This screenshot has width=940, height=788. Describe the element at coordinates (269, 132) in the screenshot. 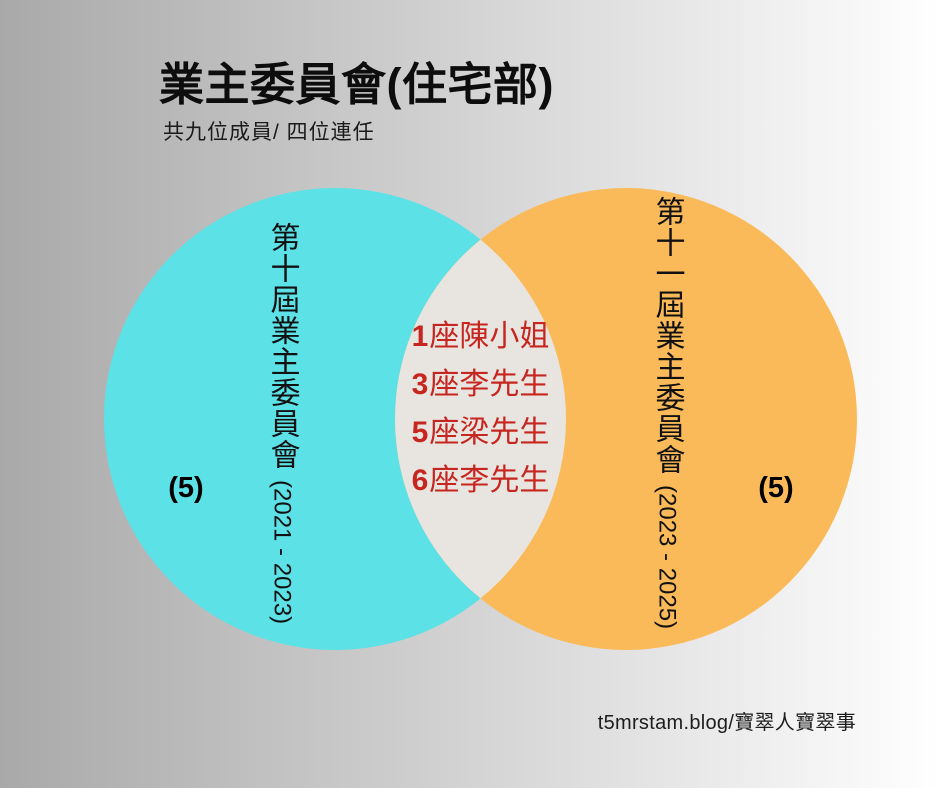

I see `page-subtitle: 共九位成員/ 四位連任` at that location.